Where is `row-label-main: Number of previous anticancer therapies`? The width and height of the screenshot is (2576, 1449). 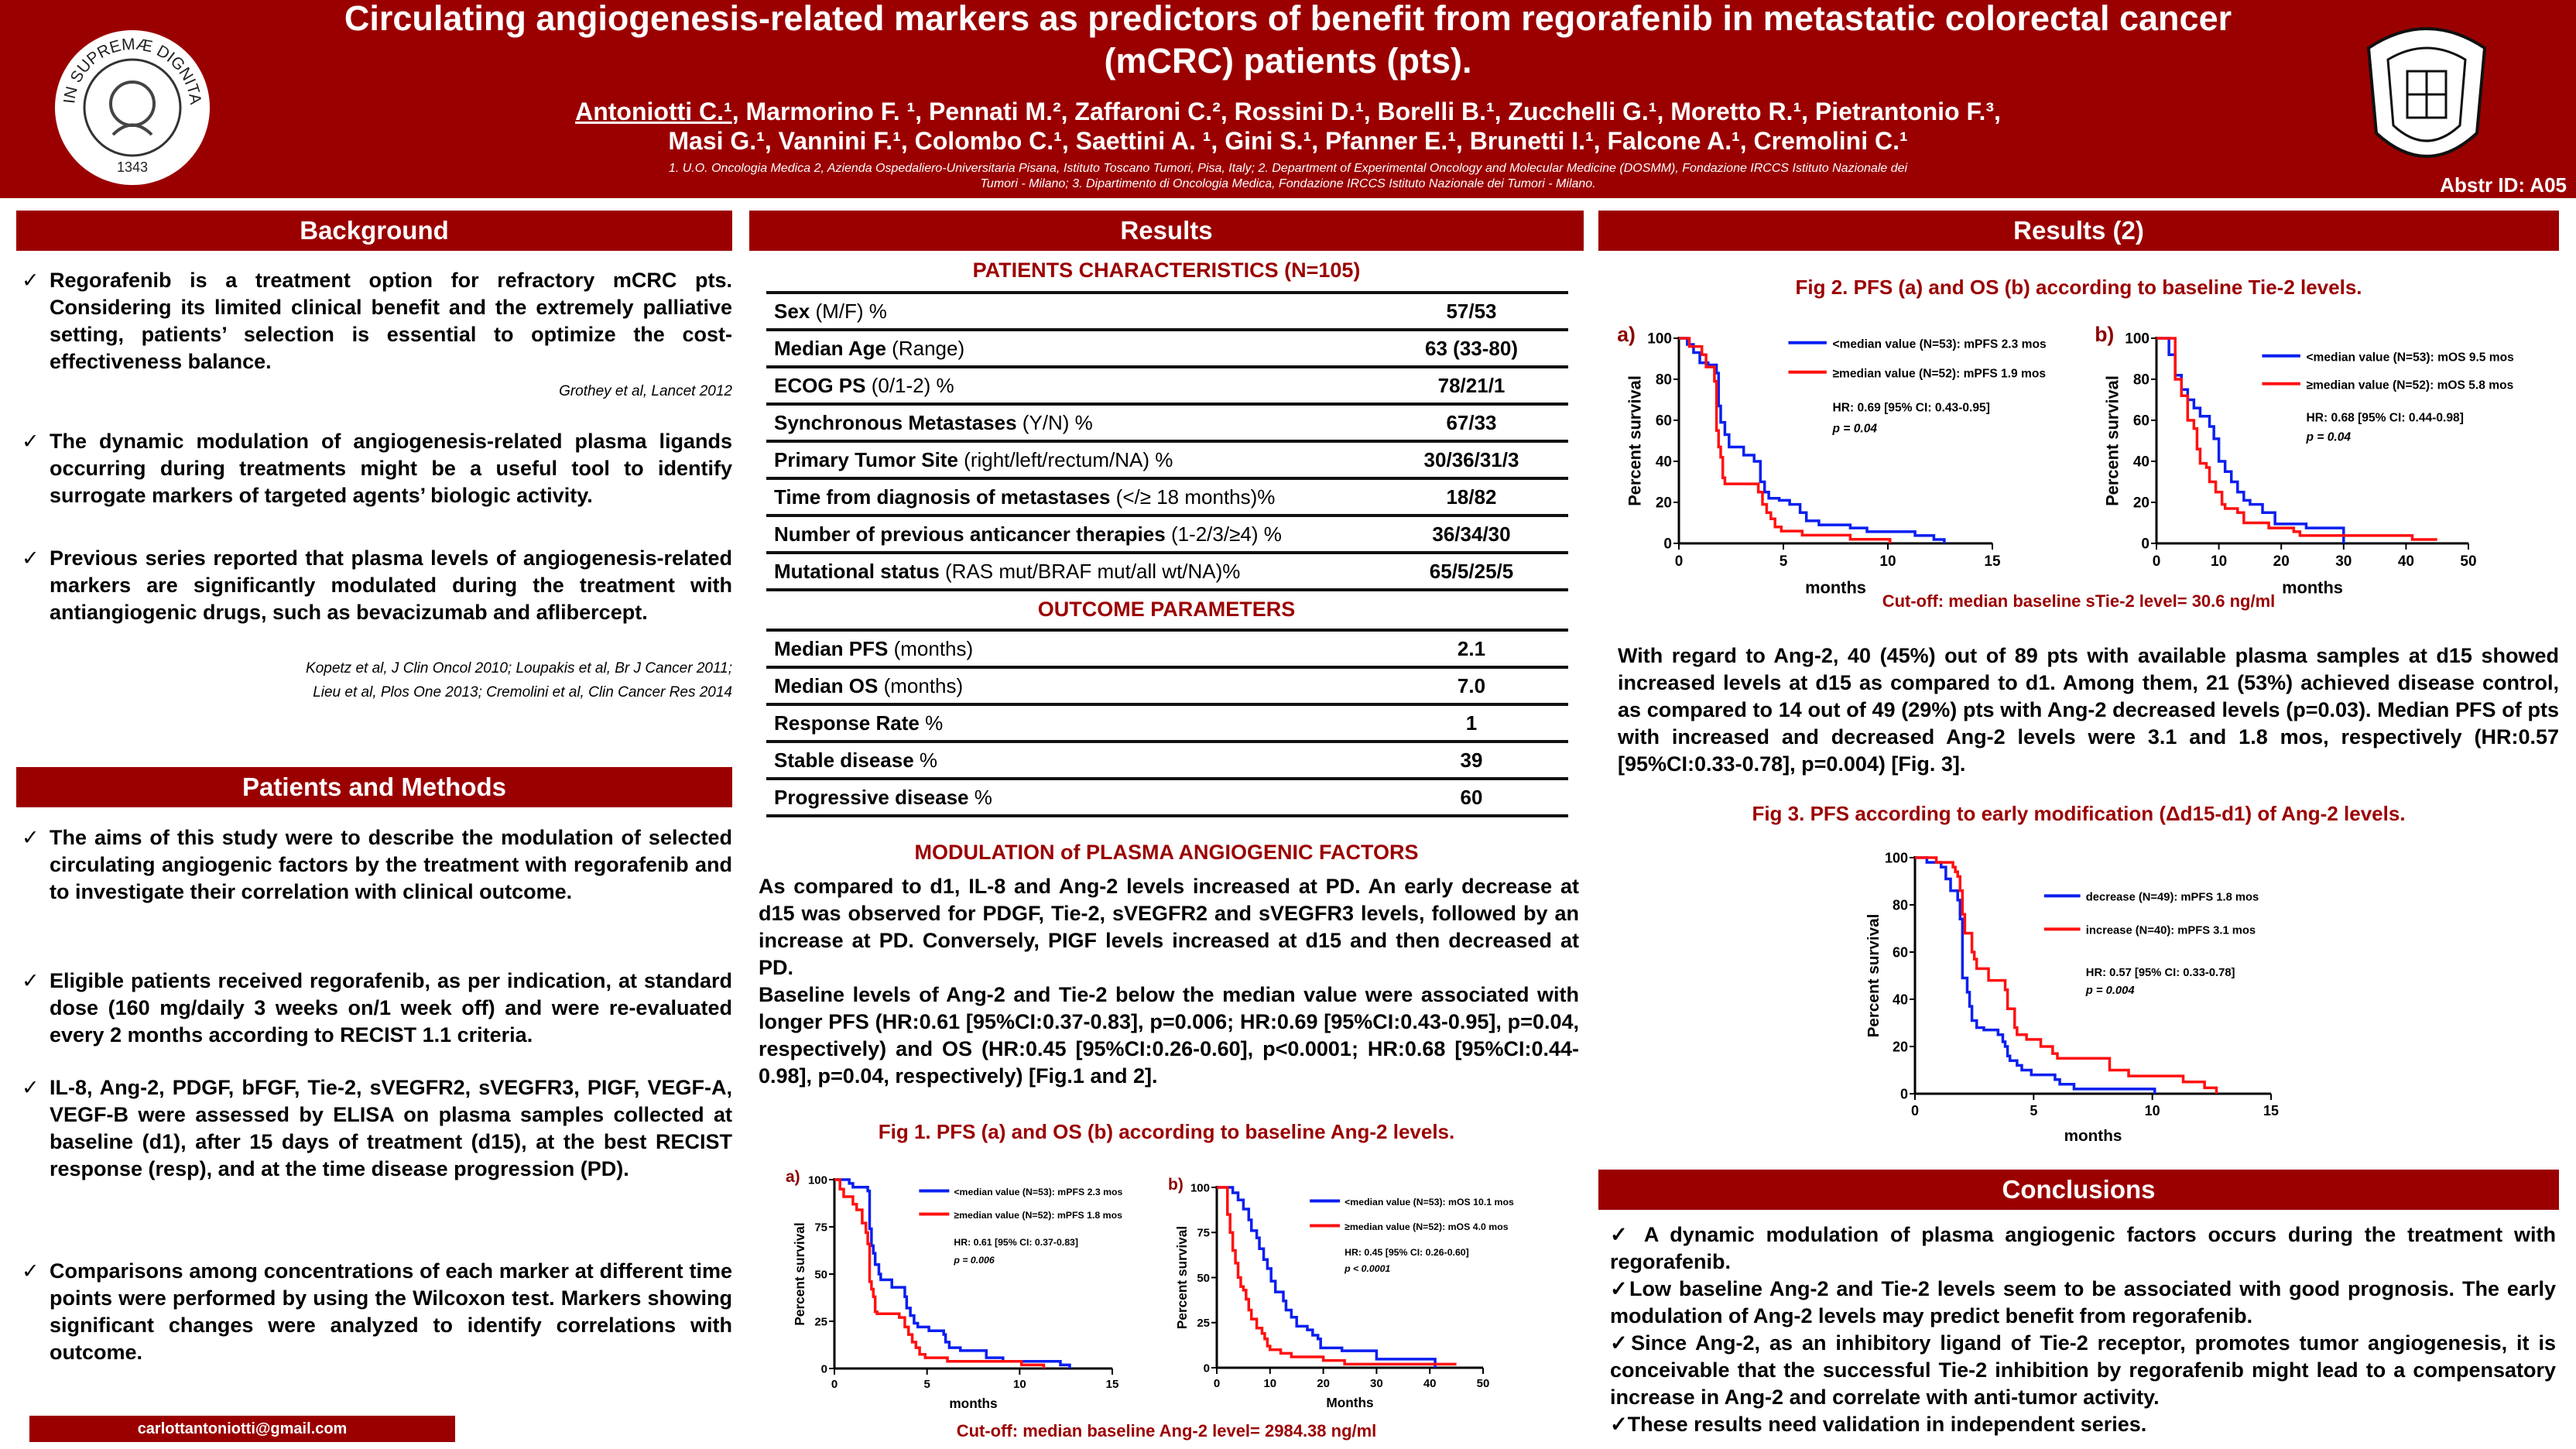
row-label-main: Number of previous anticancer therapies is located at coordinates (970, 534).